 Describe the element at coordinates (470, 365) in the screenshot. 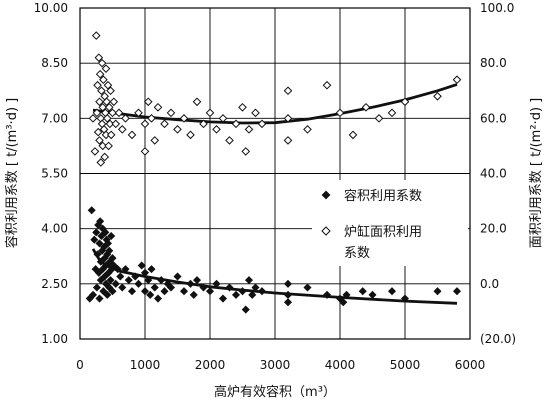

I see `x-tick-label: 6000` at that location.